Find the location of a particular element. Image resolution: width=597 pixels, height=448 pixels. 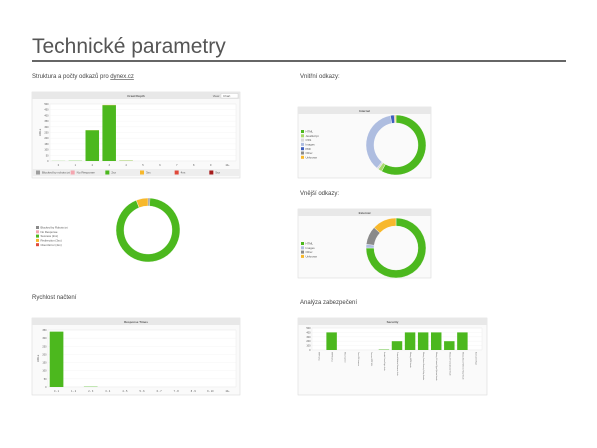

legend-label: 4xx is located at coordinates (183, 173).